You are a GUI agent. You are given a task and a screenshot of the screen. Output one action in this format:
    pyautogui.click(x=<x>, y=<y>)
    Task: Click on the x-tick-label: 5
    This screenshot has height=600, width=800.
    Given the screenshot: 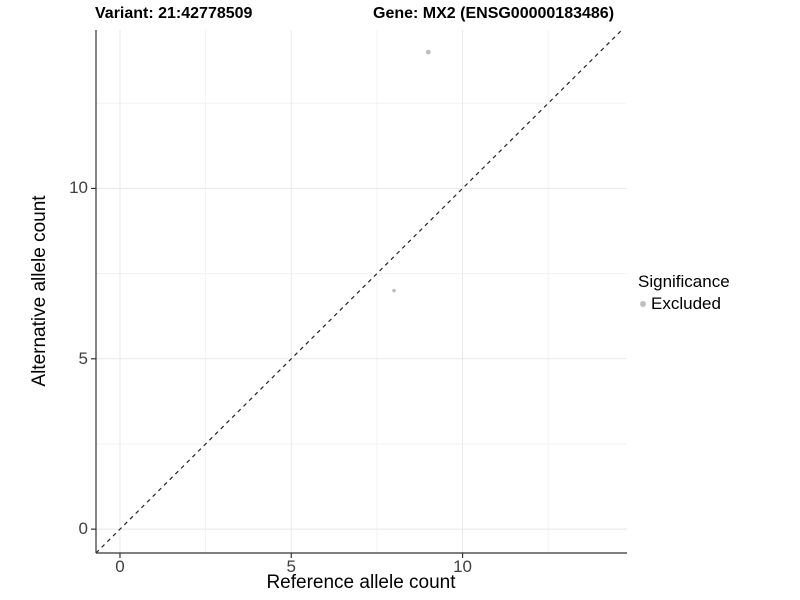 What is the action you would take?
    pyautogui.click(x=291, y=566)
    